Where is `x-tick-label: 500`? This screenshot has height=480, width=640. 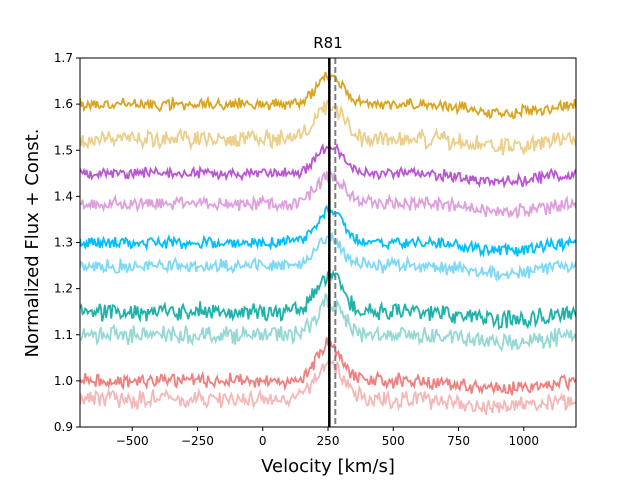
x-tick-label: 500 is located at coordinates (393, 441).